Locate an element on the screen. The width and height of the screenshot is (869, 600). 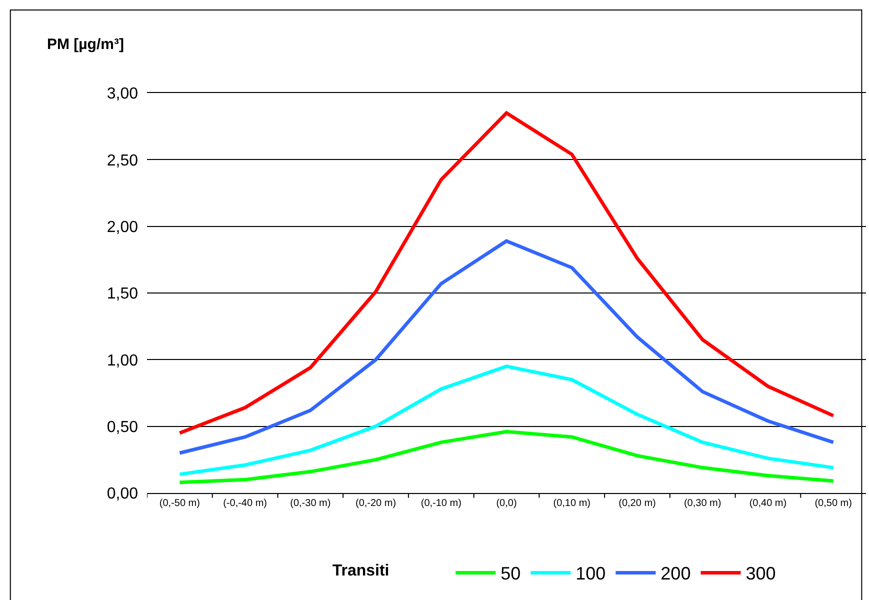
x-tick-label: (0,-10 m) is located at coordinates (441, 503).